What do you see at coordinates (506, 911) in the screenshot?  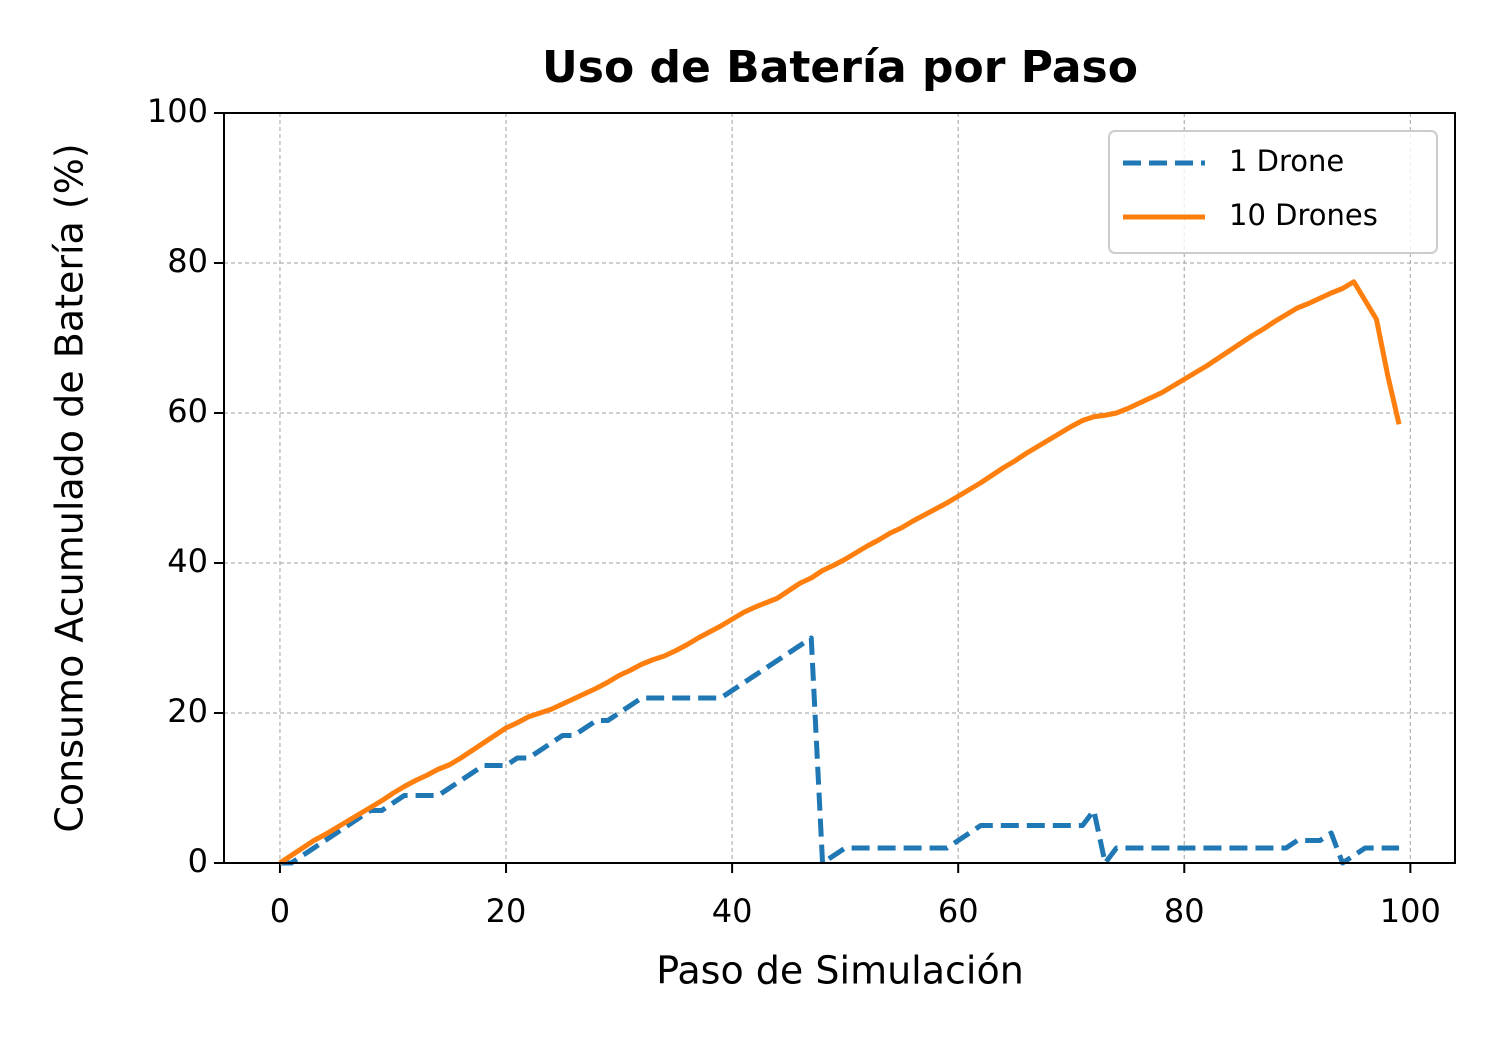 I see `x-tick-label: 20` at bounding box center [506, 911].